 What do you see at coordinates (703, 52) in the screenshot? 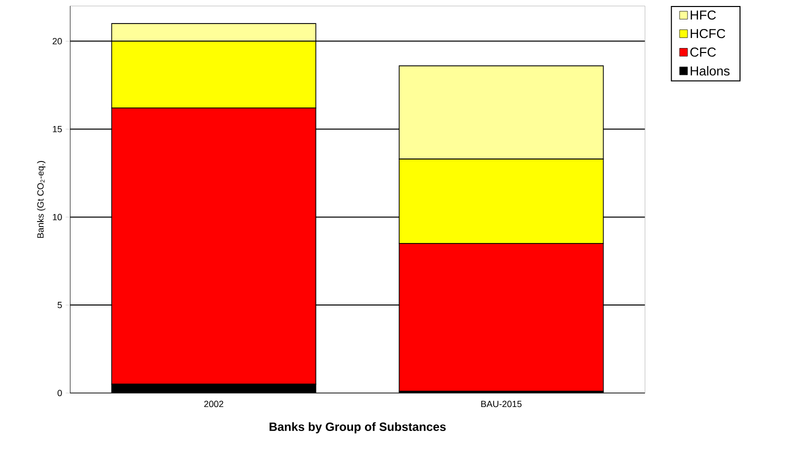
I see `legend-label: CFC` at bounding box center [703, 52].